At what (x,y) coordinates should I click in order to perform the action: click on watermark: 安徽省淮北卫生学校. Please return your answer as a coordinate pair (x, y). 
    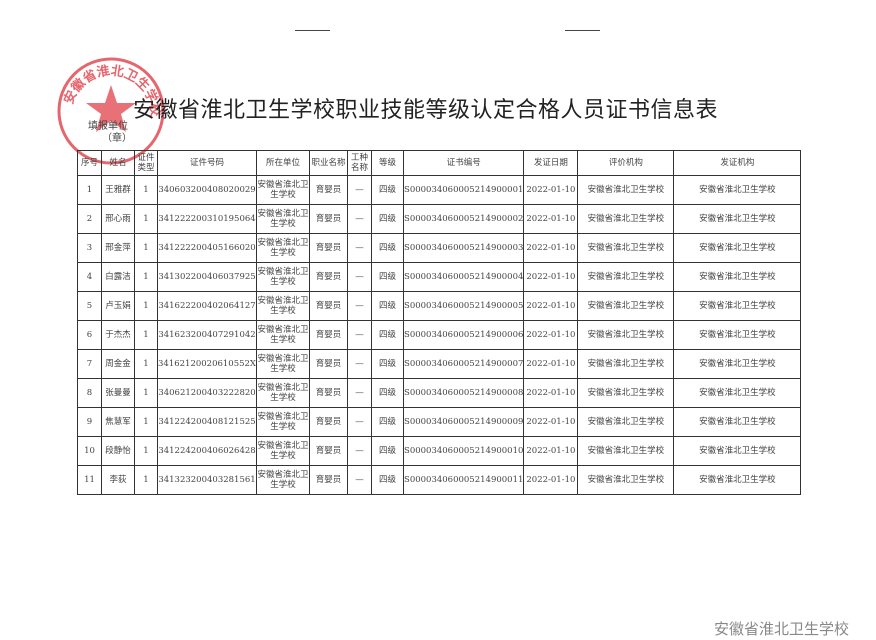
    Looking at the image, I should click on (782, 629).